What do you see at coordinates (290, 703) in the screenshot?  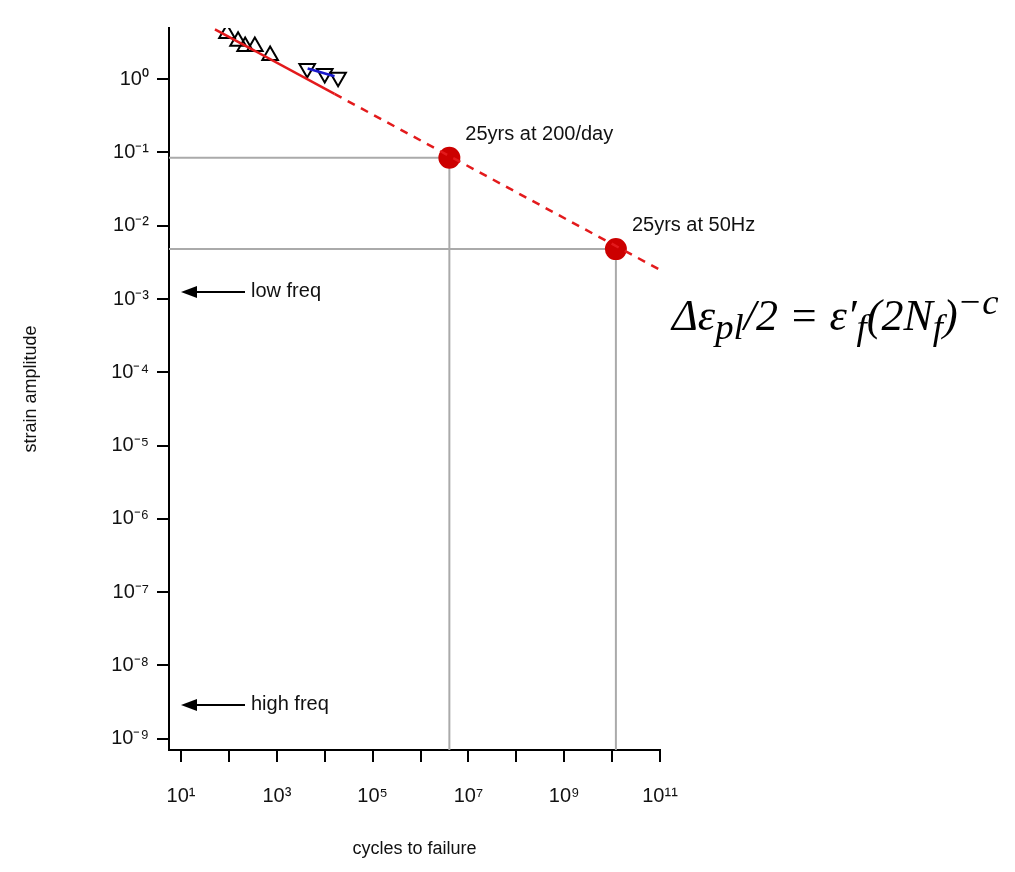 I see `annotation: high freq` at bounding box center [290, 703].